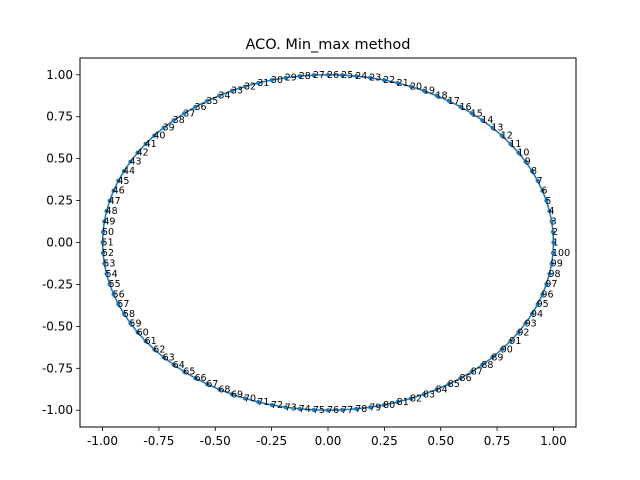 Image resolution: width=640 pixels, height=480 pixels. What do you see at coordinates (319, 75) in the screenshot?
I see `city-label: 27` at bounding box center [319, 75].